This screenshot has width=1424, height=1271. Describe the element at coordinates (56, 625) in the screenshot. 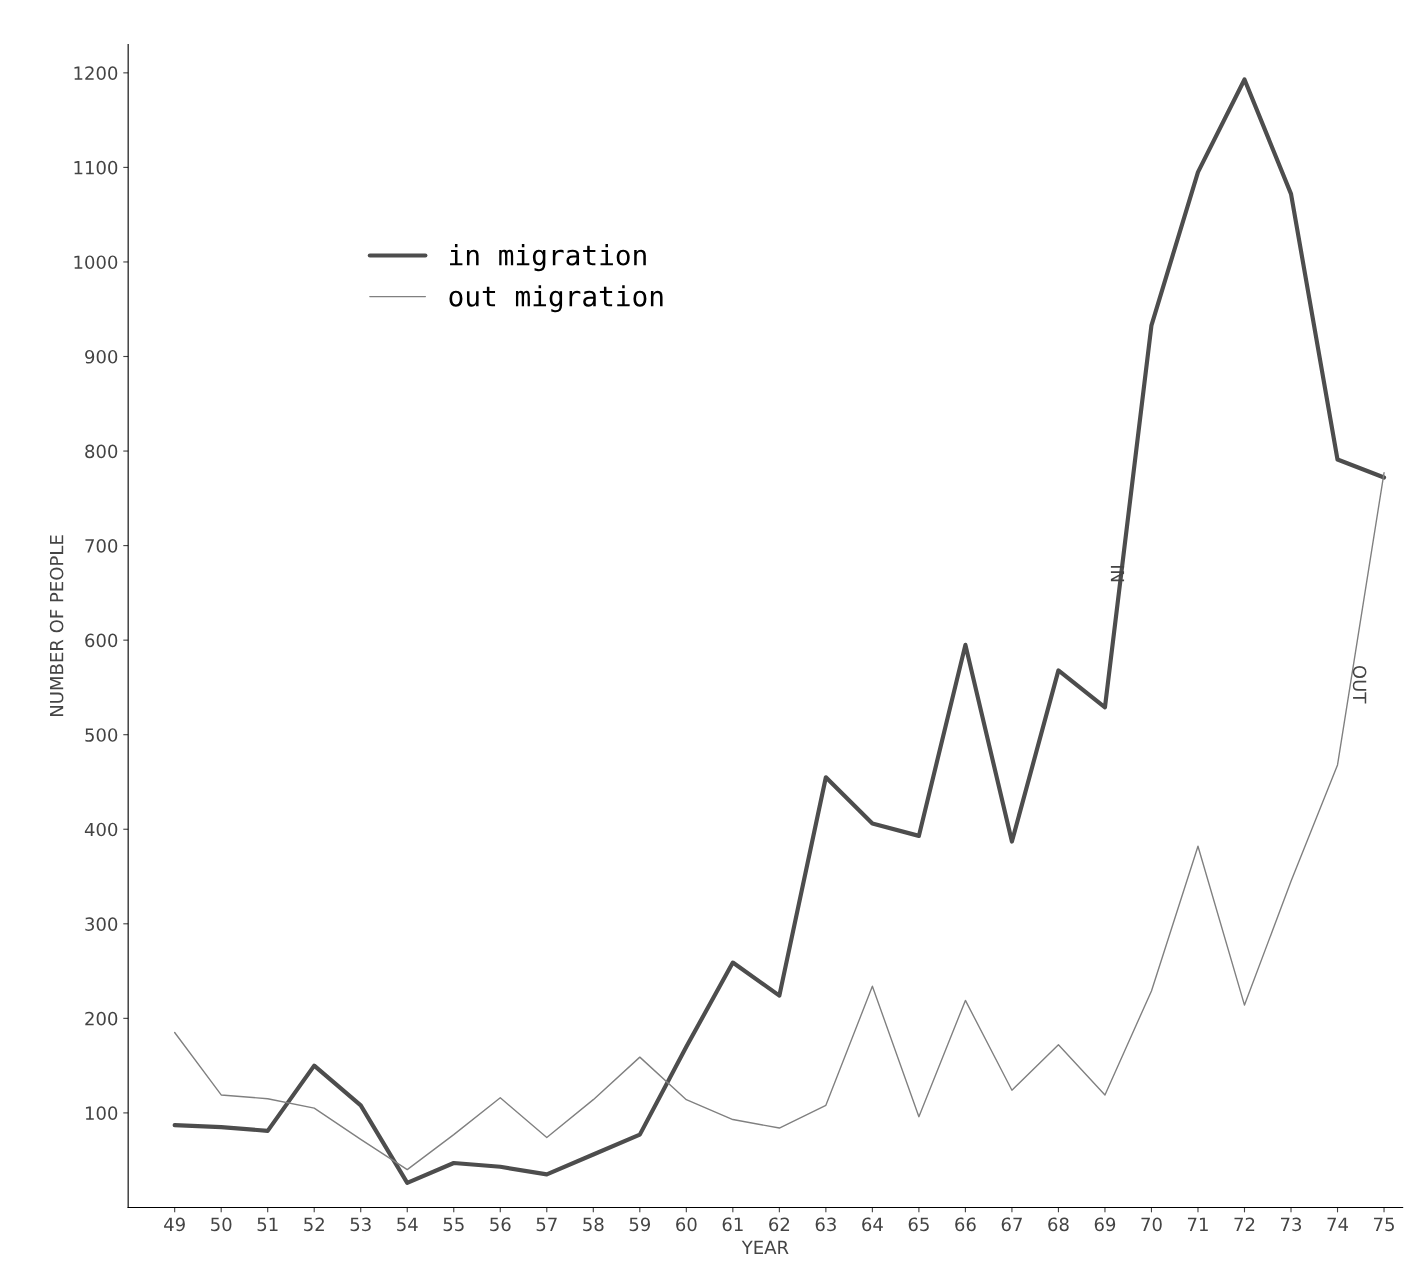

I see `y-axis-title: NUMBER OF PEOPLE` at that location.